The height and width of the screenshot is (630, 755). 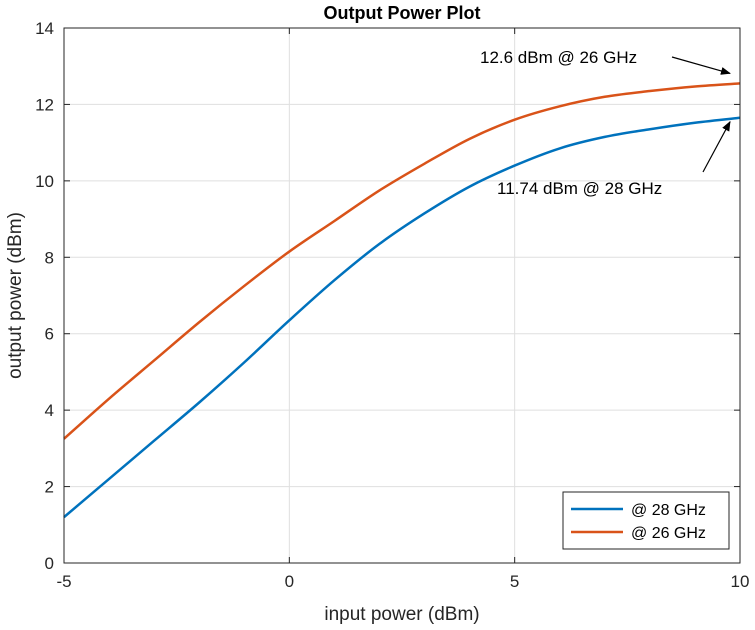 I want to click on y-tick-label: 2, so click(x=49, y=487).